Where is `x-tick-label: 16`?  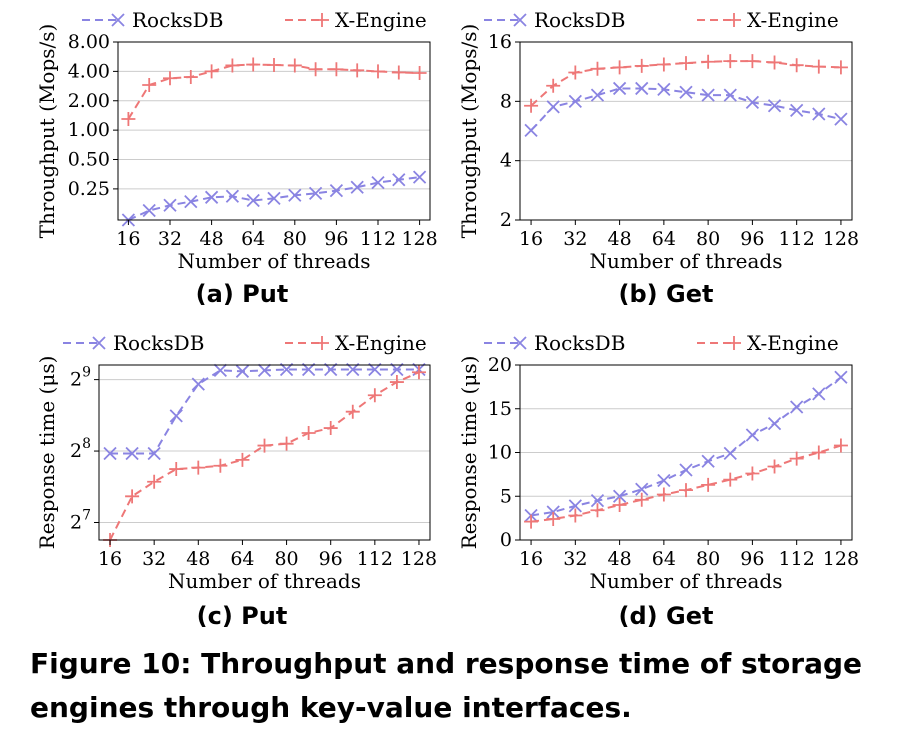
x-tick-label: 16 is located at coordinates (531, 559).